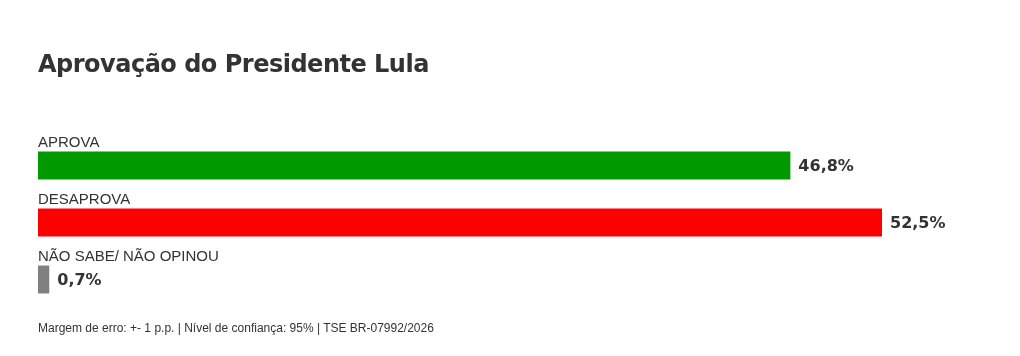 The height and width of the screenshot is (356, 1020). What do you see at coordinates (69, 141) in the screenshot?
I see `y-tick-label: APROVA` at bounding box center [69, 141].